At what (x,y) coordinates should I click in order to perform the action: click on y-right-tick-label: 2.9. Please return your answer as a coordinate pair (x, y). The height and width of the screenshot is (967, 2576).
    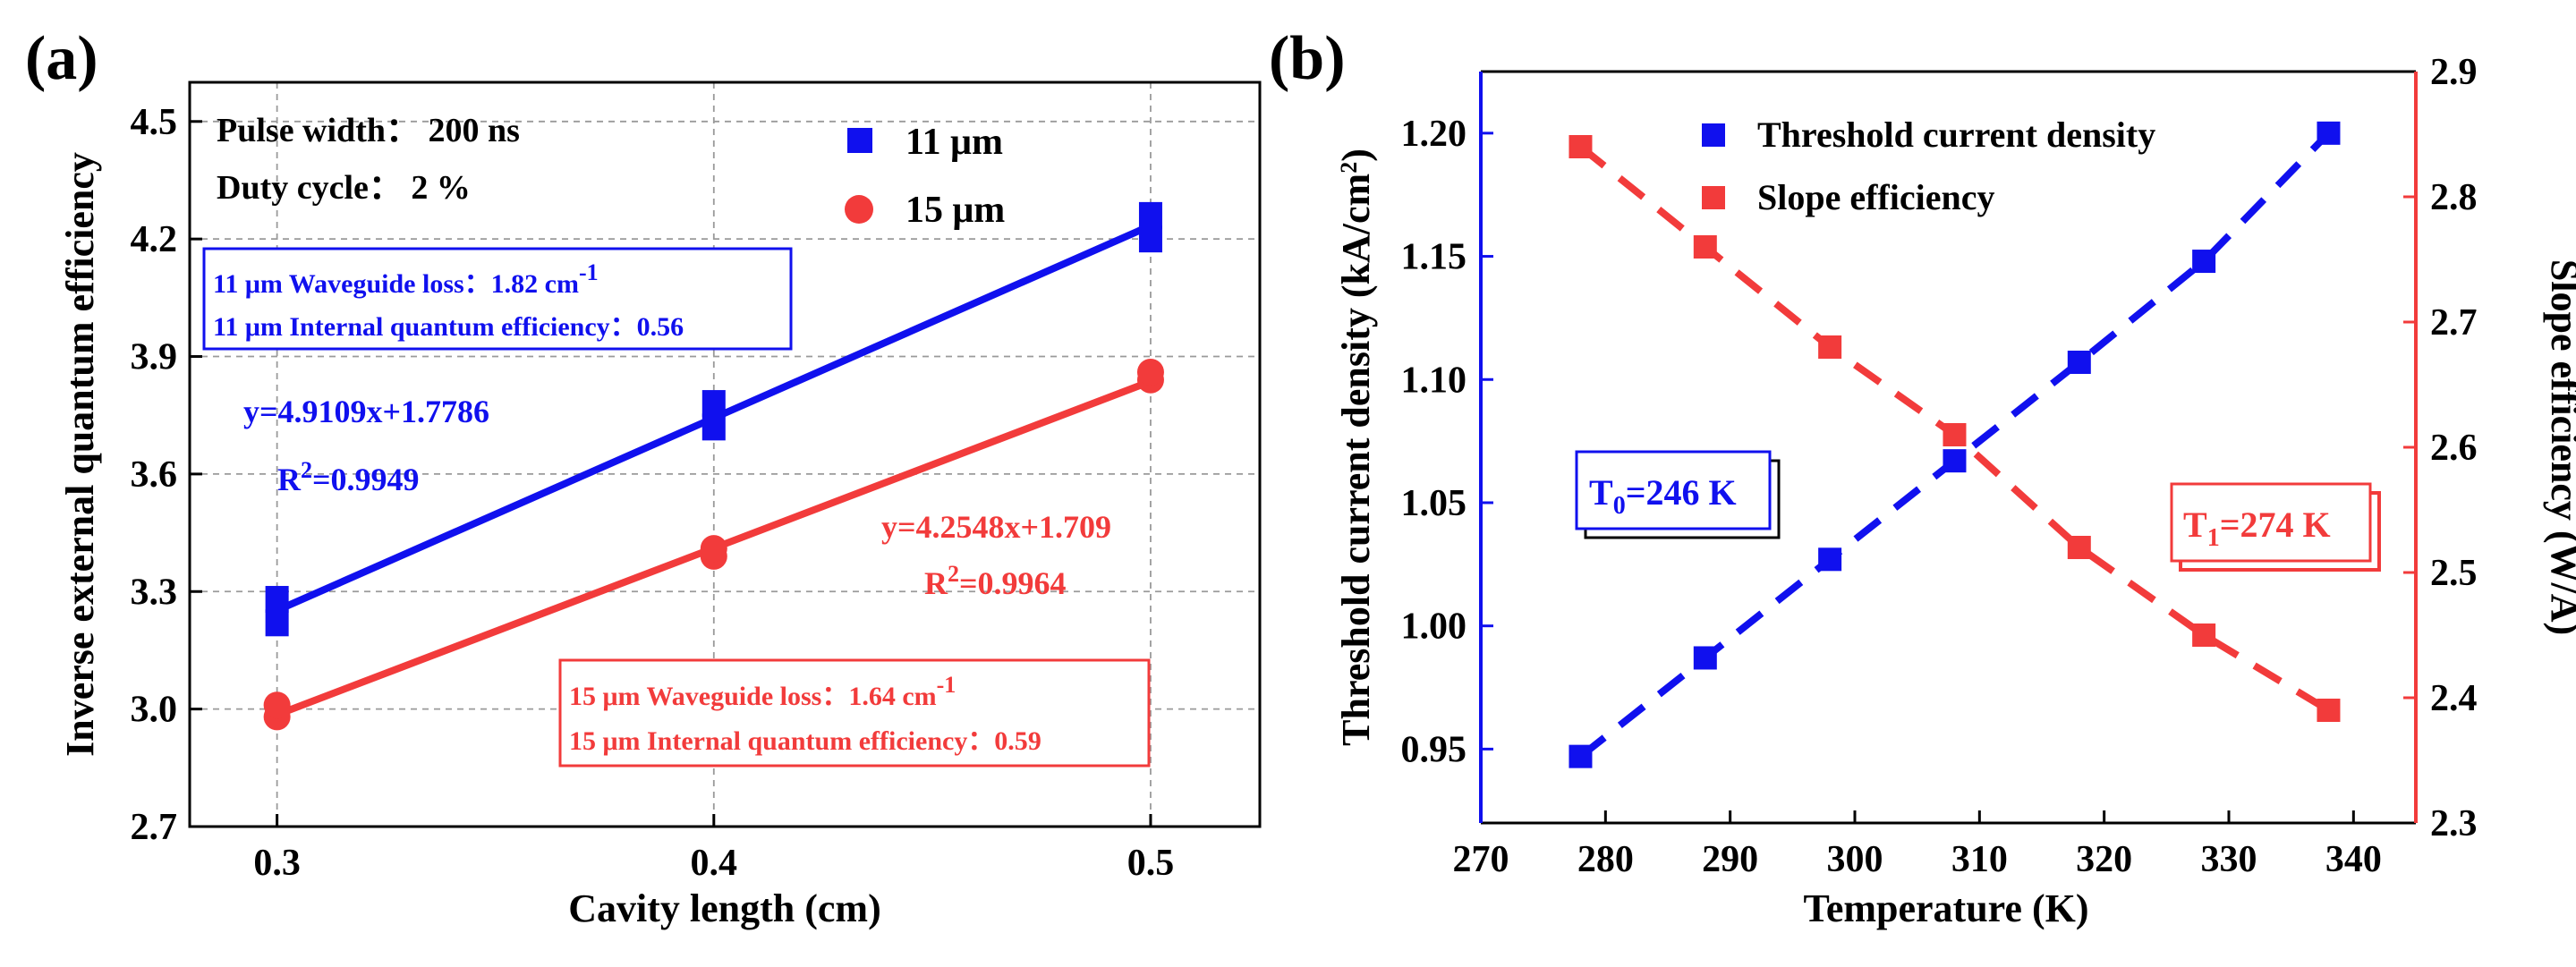
    Looking at the image, I should click on (2454, 72).